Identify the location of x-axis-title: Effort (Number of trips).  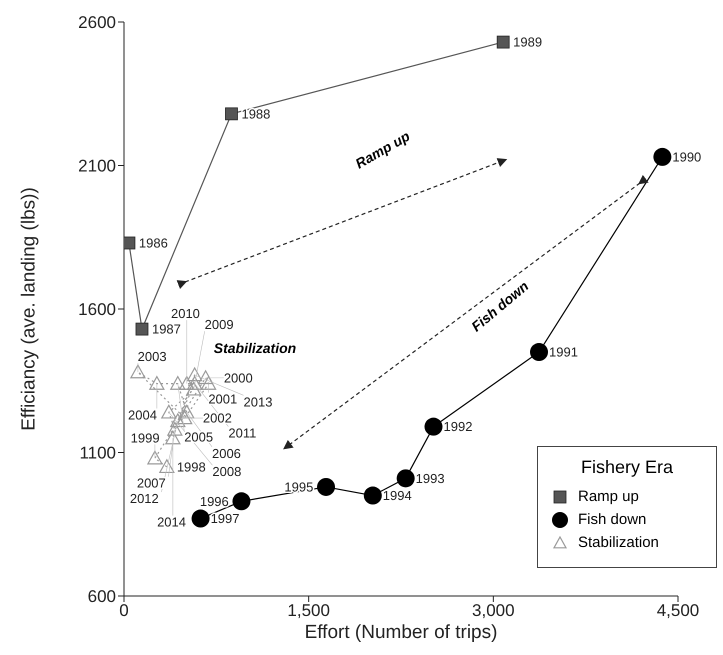
(401, 632).